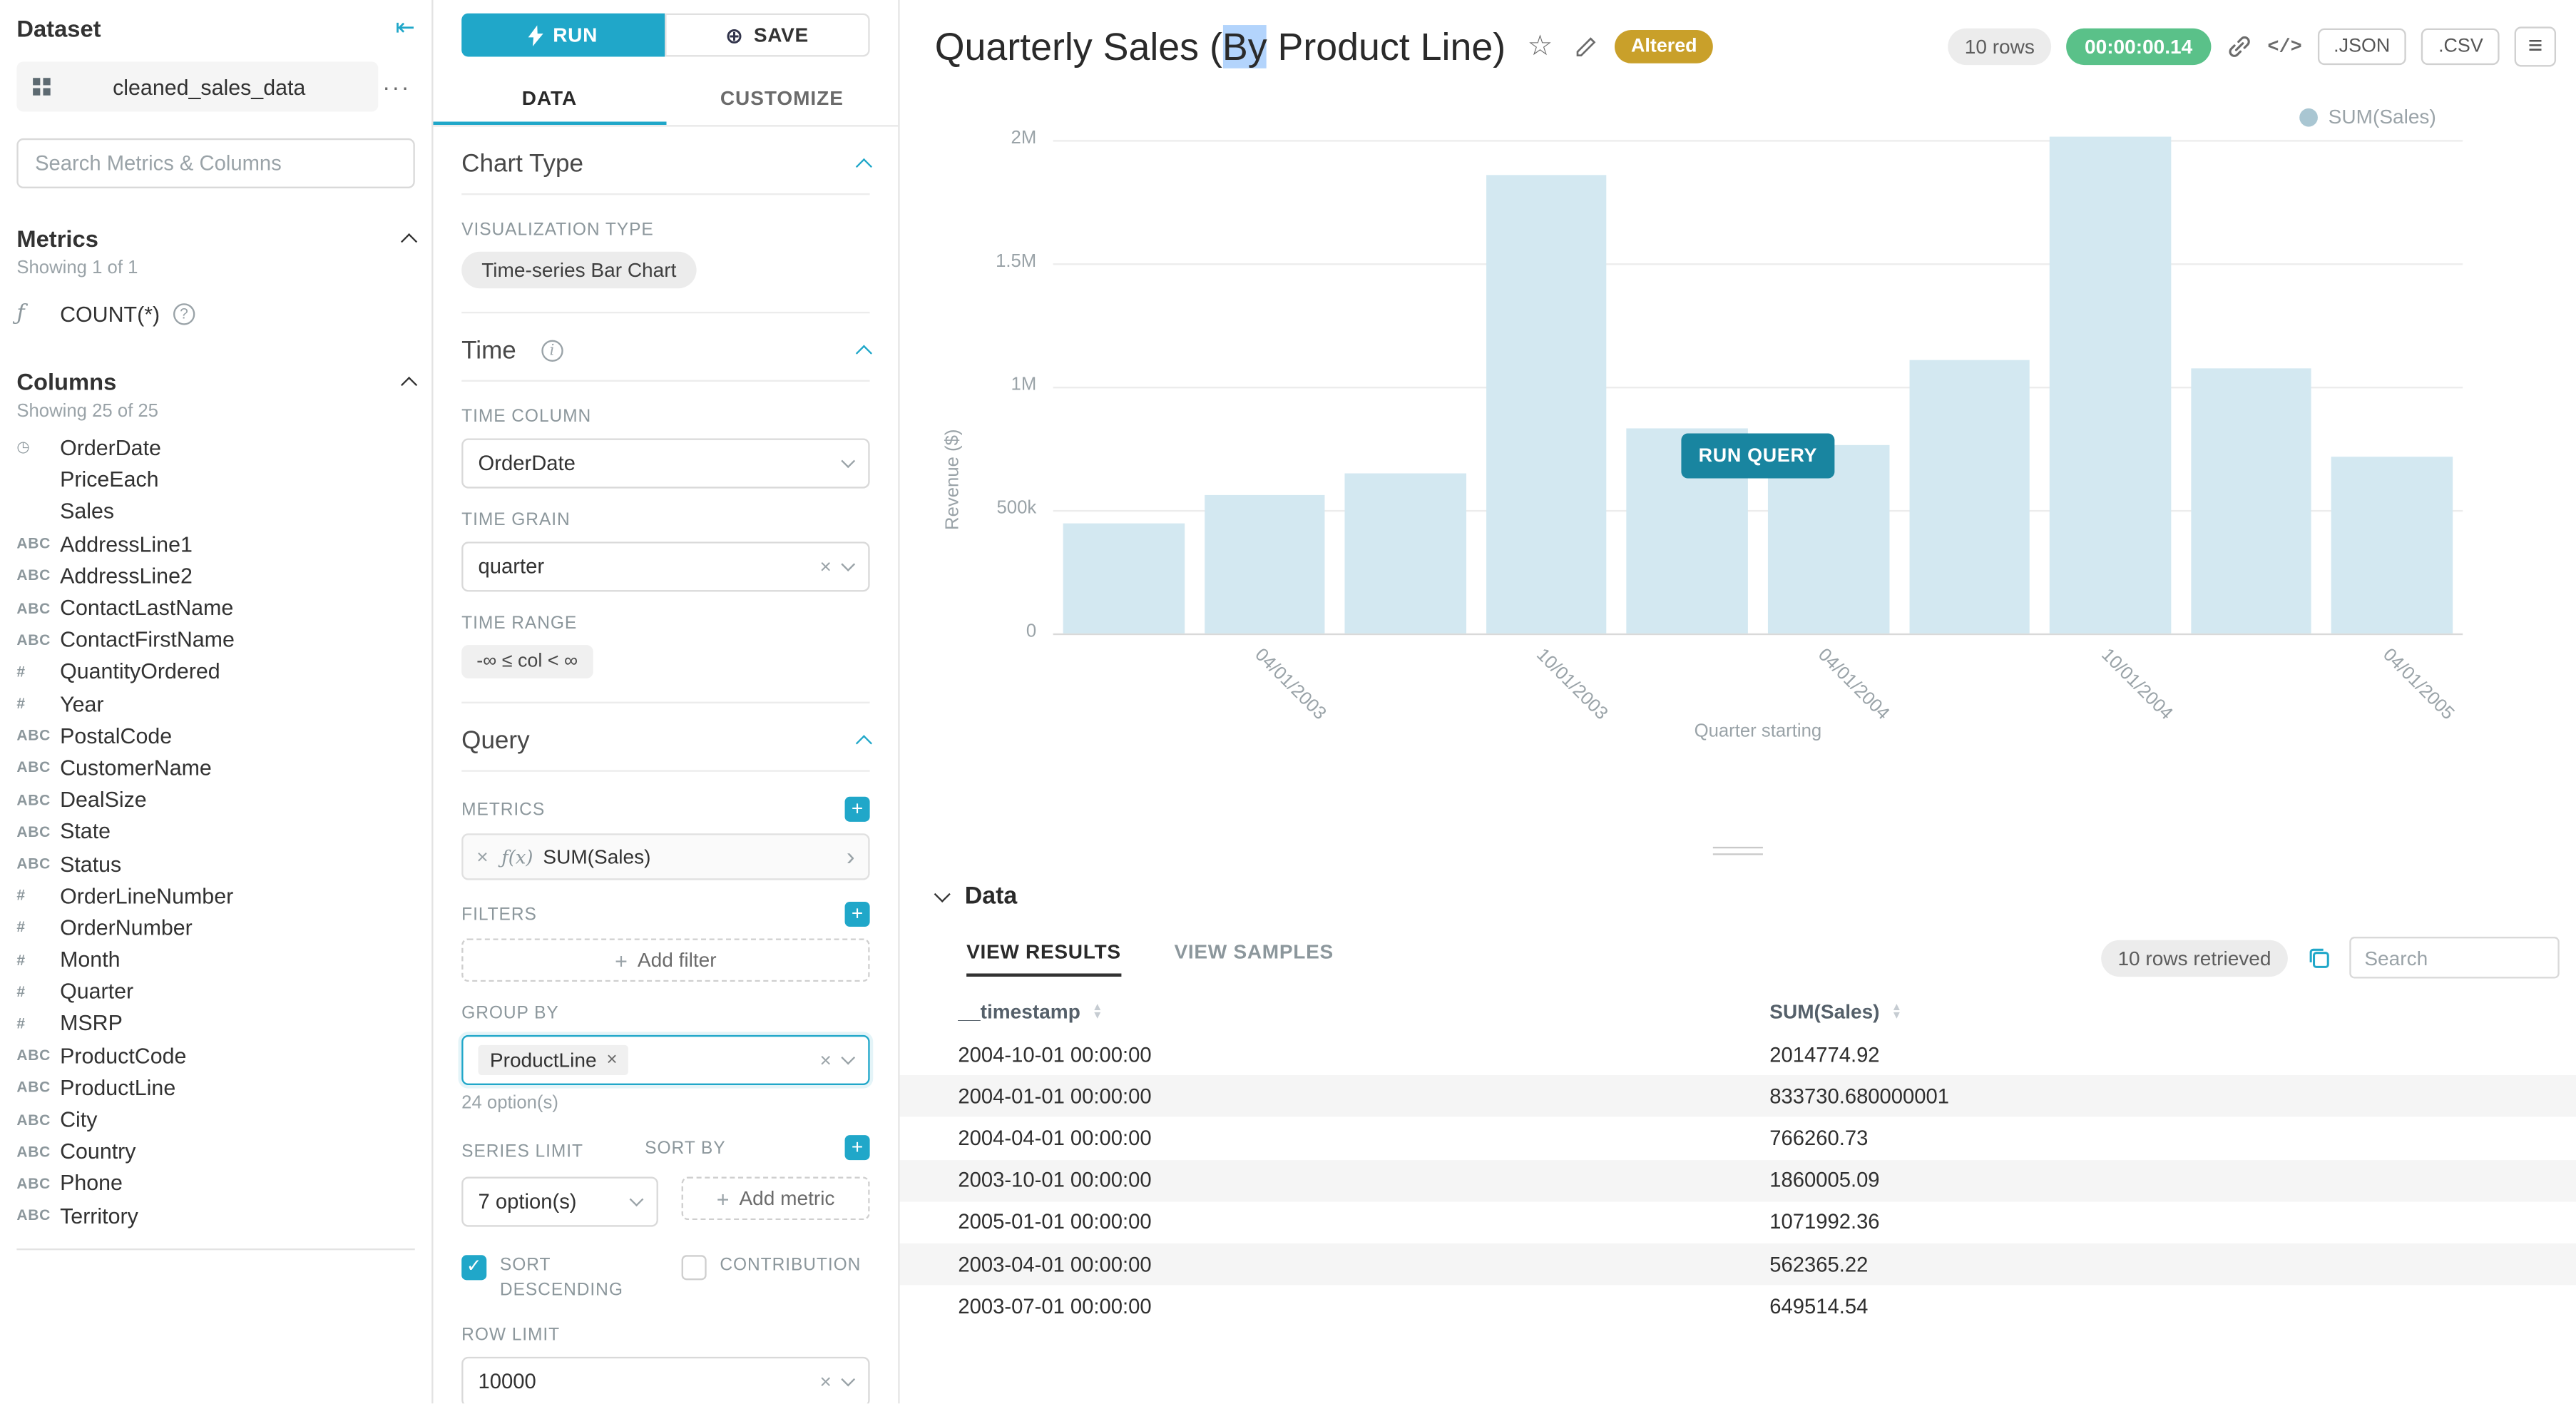  Describe the element at coordinates (197, 86) in the screenshot. I see `dataset-selector: cleaned_sales_data` at that location.